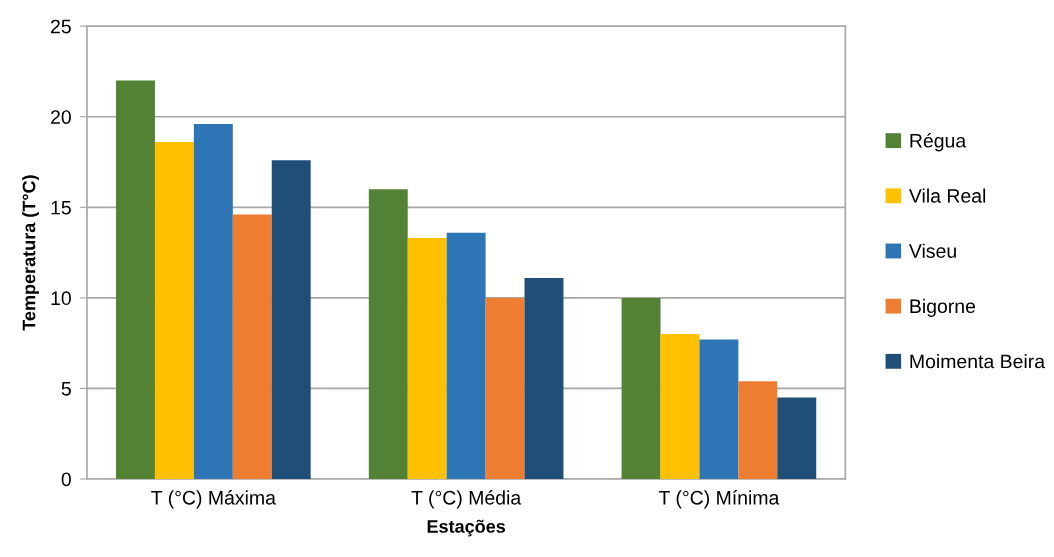 The height and width of the screenshot is (557, 1054). I want to click on legend-label: Vila Real, so click(947, 195).